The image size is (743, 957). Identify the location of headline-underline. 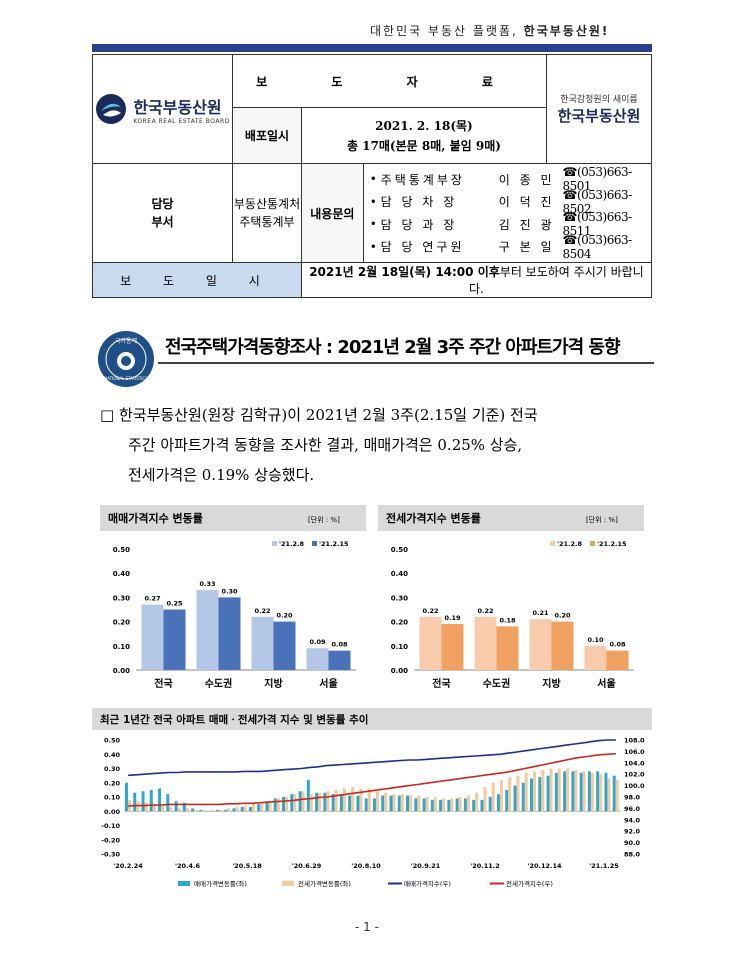
(406, 363).